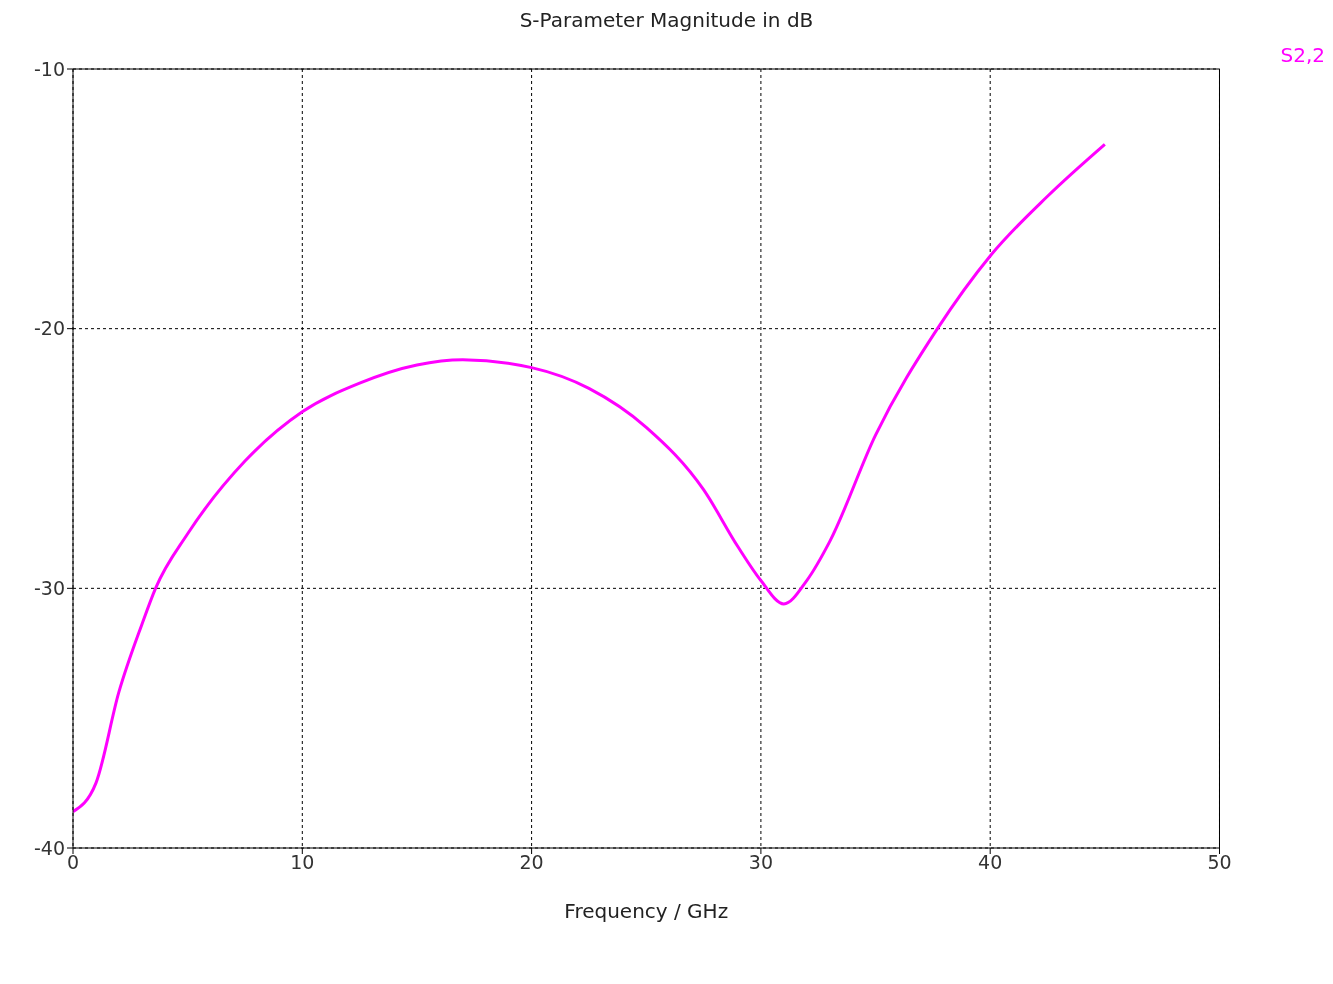 Image resolution: width=1333 pixels, height=984 pixels. Describe the element at coordinates (646, 911) in the screenshot. I see `x-axis-title: Frequency / GHz` at that location.